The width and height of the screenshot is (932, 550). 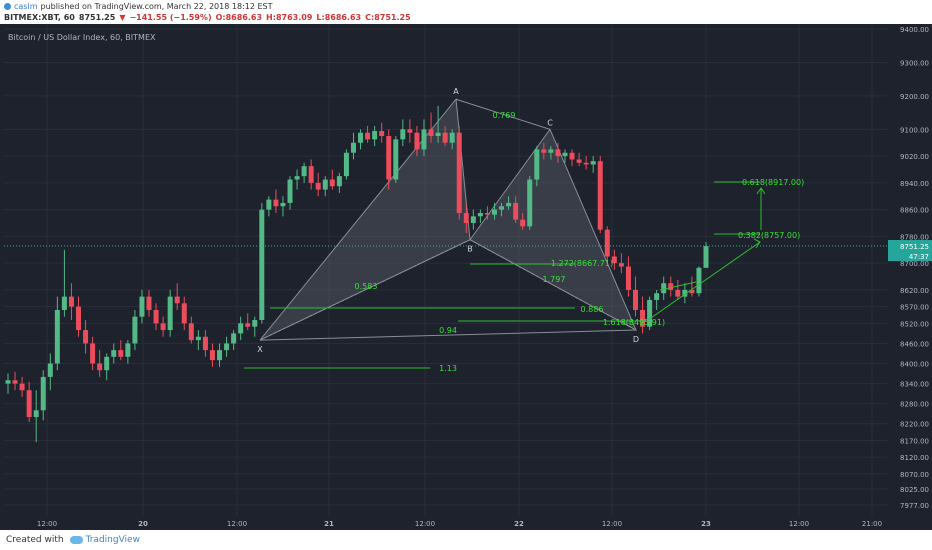 What do you see at coordinates (260, 349) in the screenshot?
I see `pattern-point-label: X` at bounding box center [260, 349].